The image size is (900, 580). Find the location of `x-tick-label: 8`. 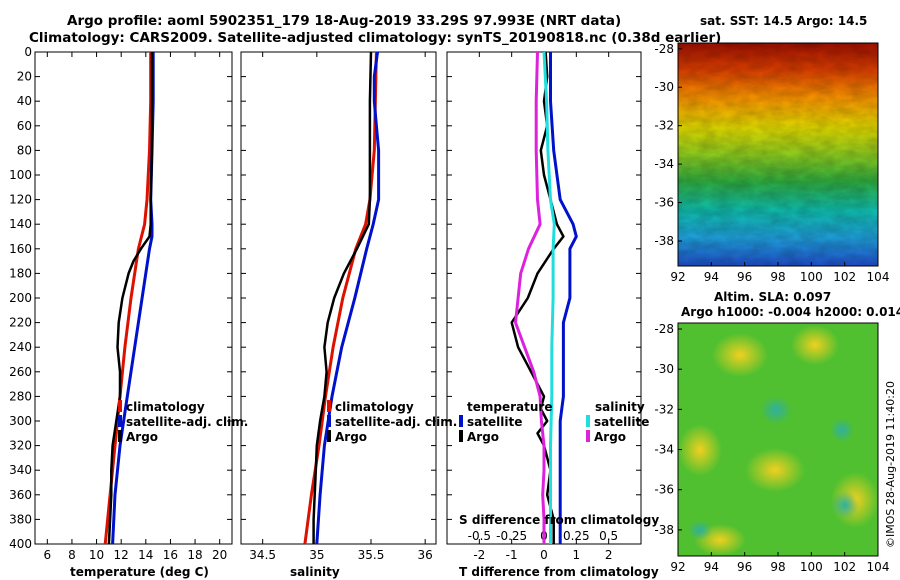

x-tick-label: 8 is located at coordinates (72, 555).